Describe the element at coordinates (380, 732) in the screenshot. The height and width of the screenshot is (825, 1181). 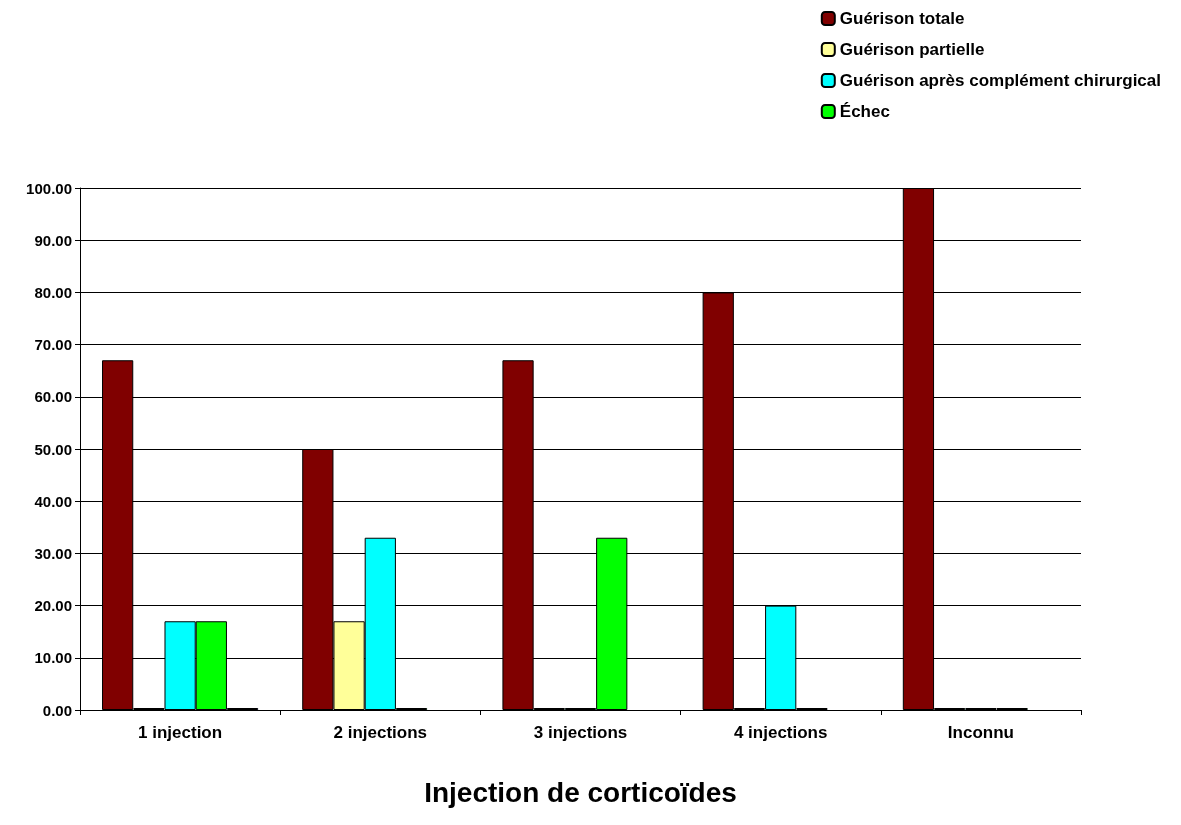
I see `x-tick-label: 2 injections` at that location.